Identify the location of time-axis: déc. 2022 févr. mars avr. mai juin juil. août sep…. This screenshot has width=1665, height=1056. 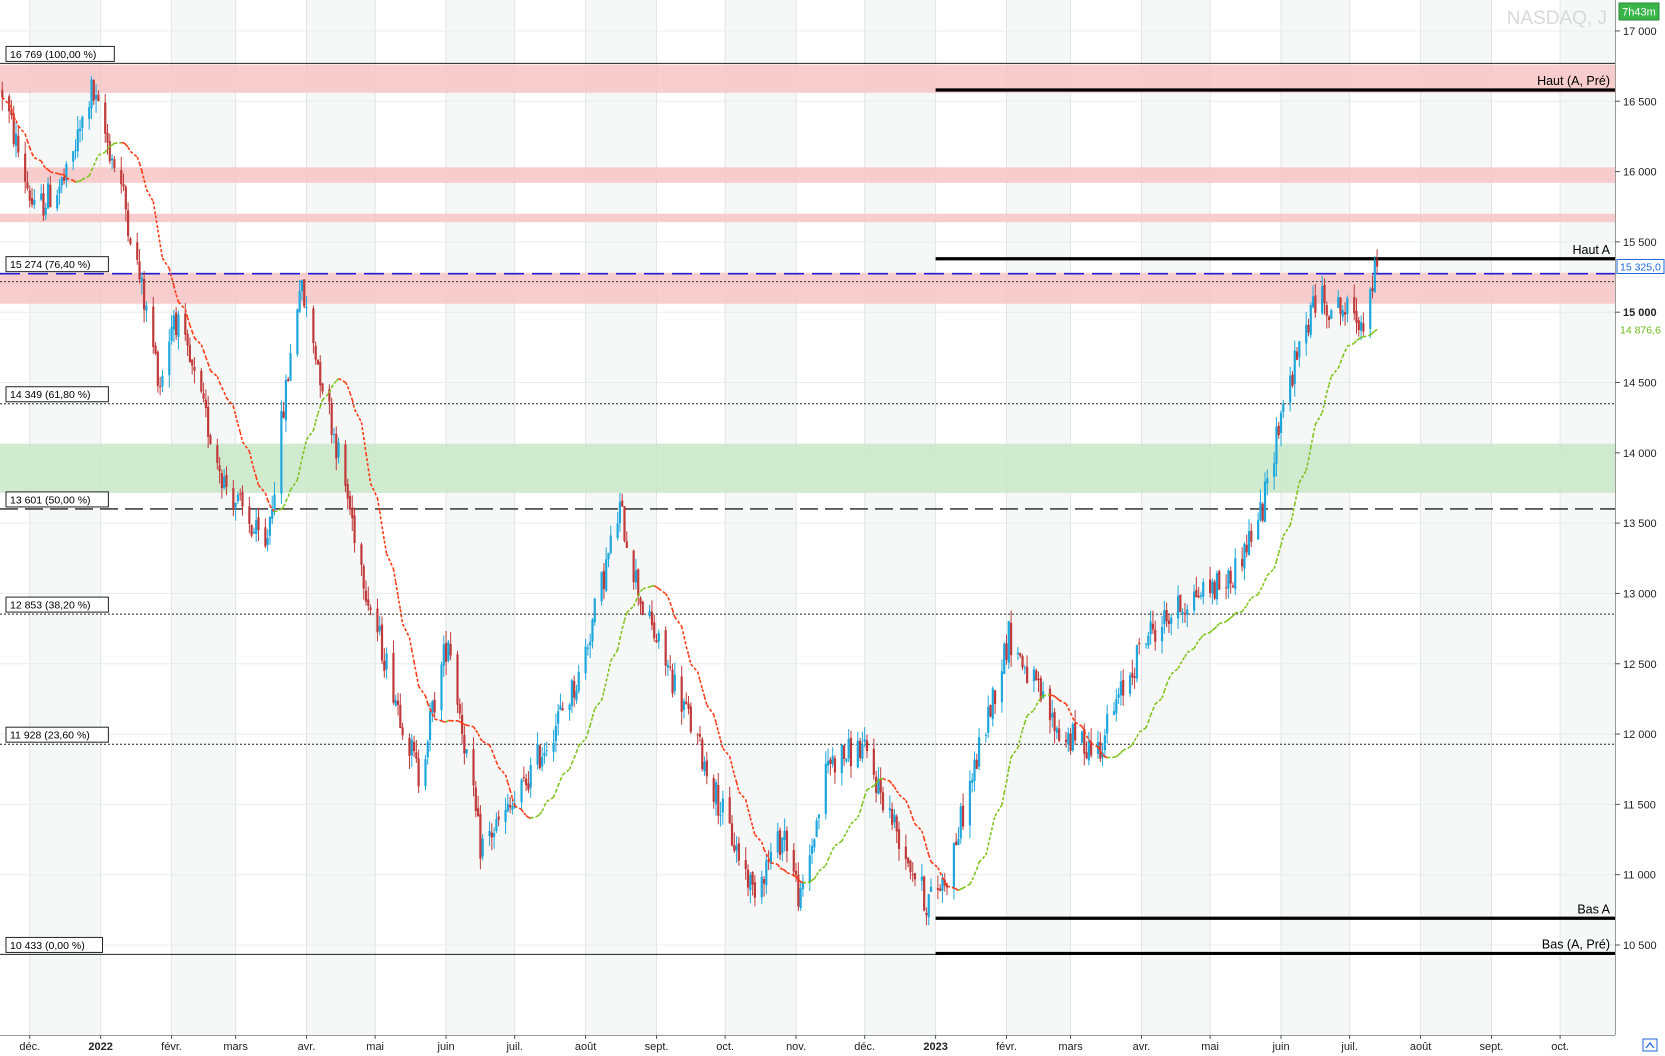
(794, 1044).